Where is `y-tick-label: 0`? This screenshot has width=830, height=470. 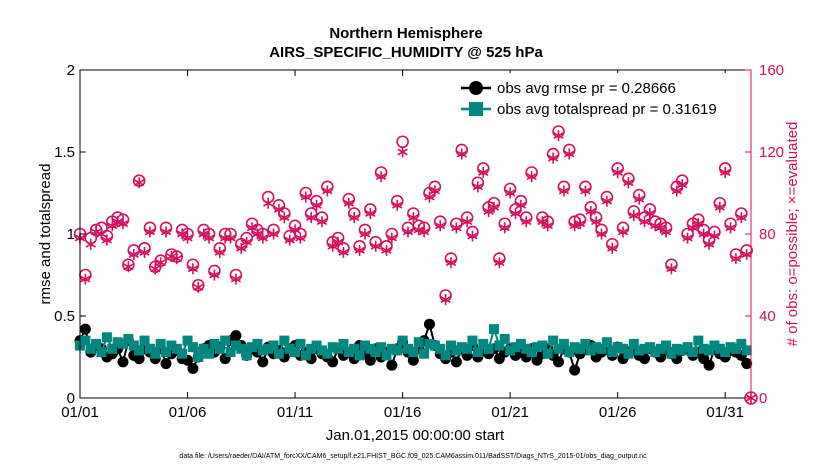
y-tick-label: 0 is located at coordinates (71, 398).